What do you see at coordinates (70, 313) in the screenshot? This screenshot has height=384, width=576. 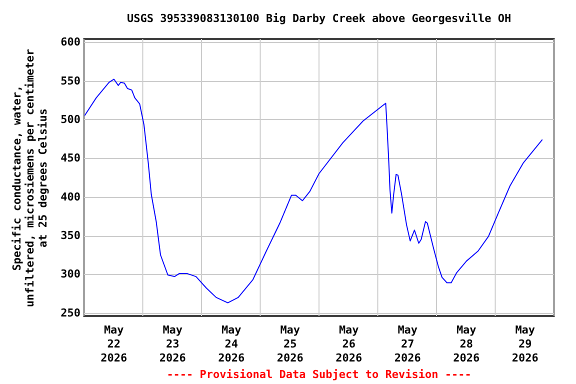 I see `y-tick-label: 250` at bounding box center [70, 313].